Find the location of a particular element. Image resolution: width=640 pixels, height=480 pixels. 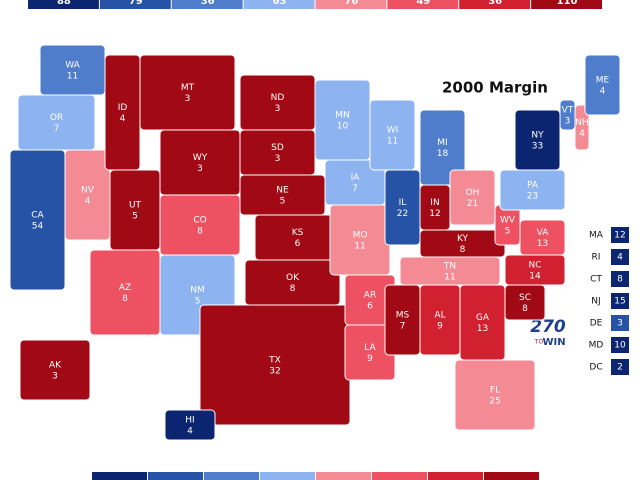

state: UT5 is located at coordinates (135, 210).